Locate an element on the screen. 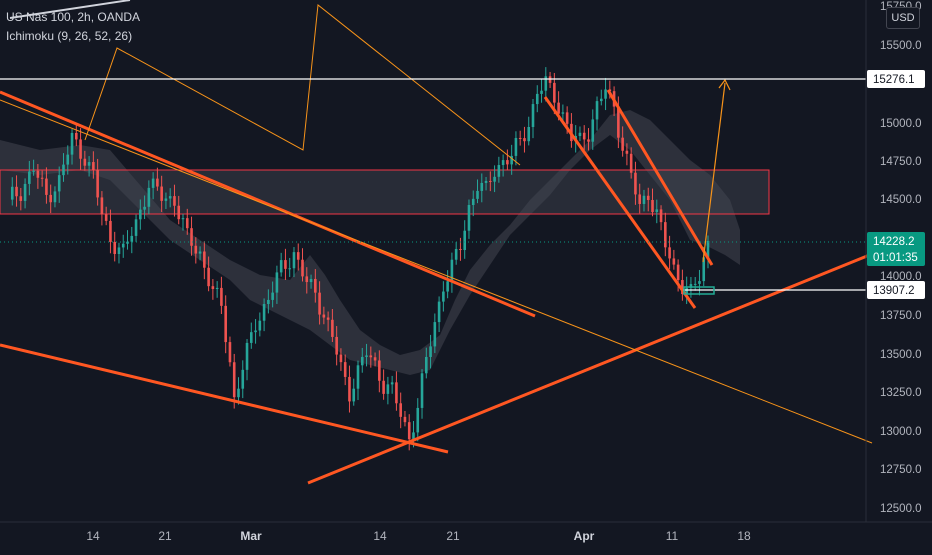 The height and width of the screenshot is (555, 932). descending-trendline-lower is located at coordinates (224, 398).